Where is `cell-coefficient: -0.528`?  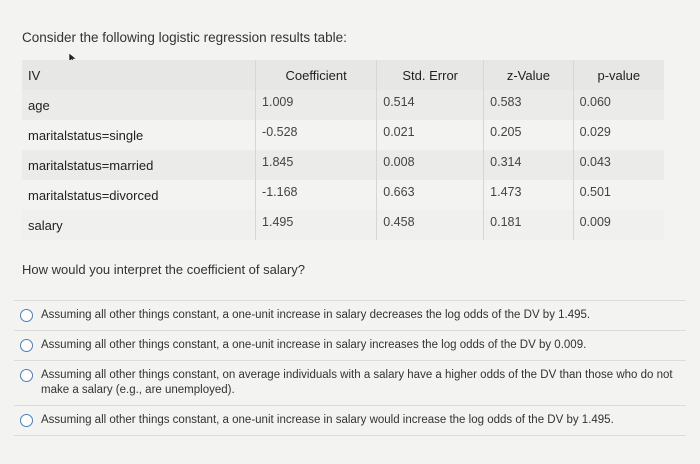
cell-coefficient: -0.528 is located at coordinates (316, 135).